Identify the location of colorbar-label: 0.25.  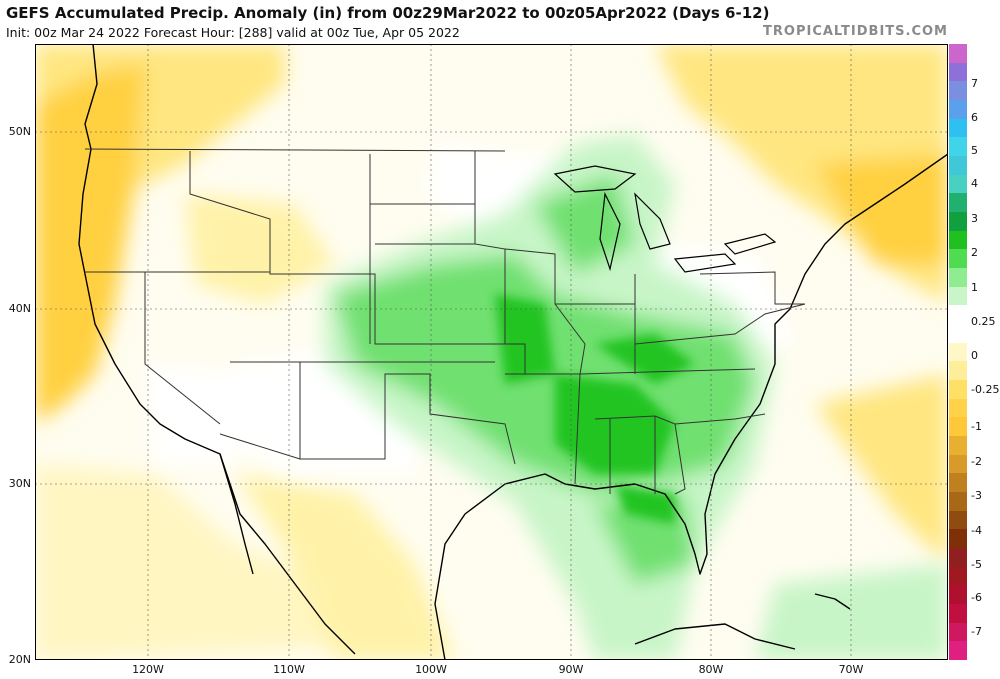
(983, 321).